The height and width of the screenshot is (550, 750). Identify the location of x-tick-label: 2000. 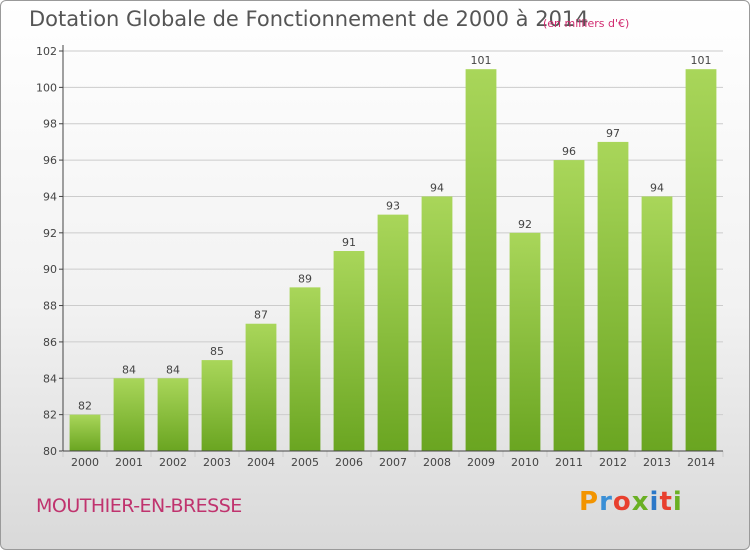
(85, 462).